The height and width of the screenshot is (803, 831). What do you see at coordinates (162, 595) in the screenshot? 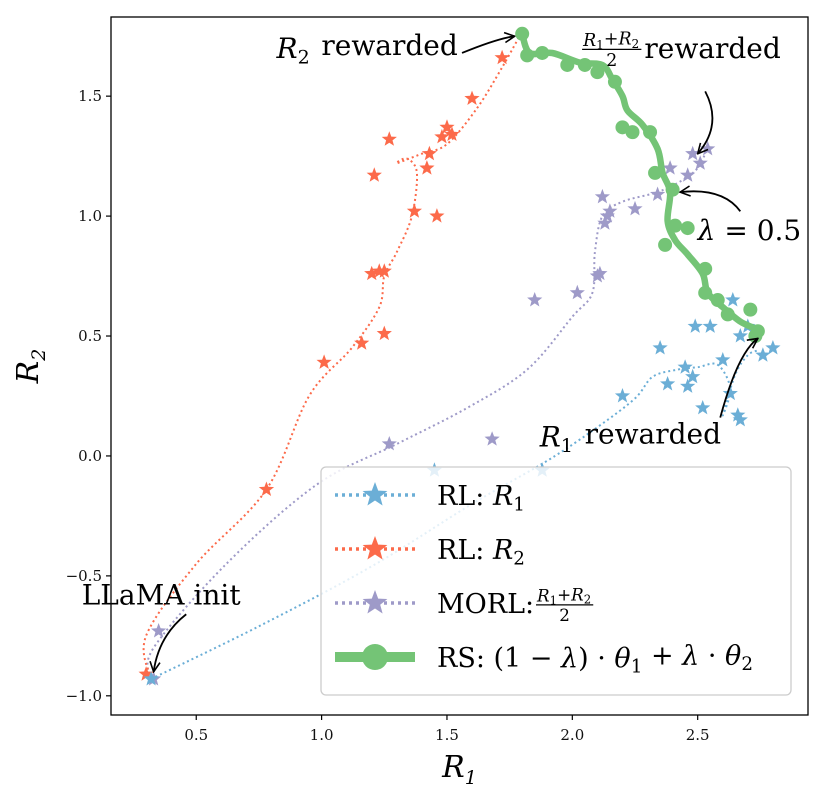
I see `llama-init-text: LLaMA init` at bounding box center [162, 595].